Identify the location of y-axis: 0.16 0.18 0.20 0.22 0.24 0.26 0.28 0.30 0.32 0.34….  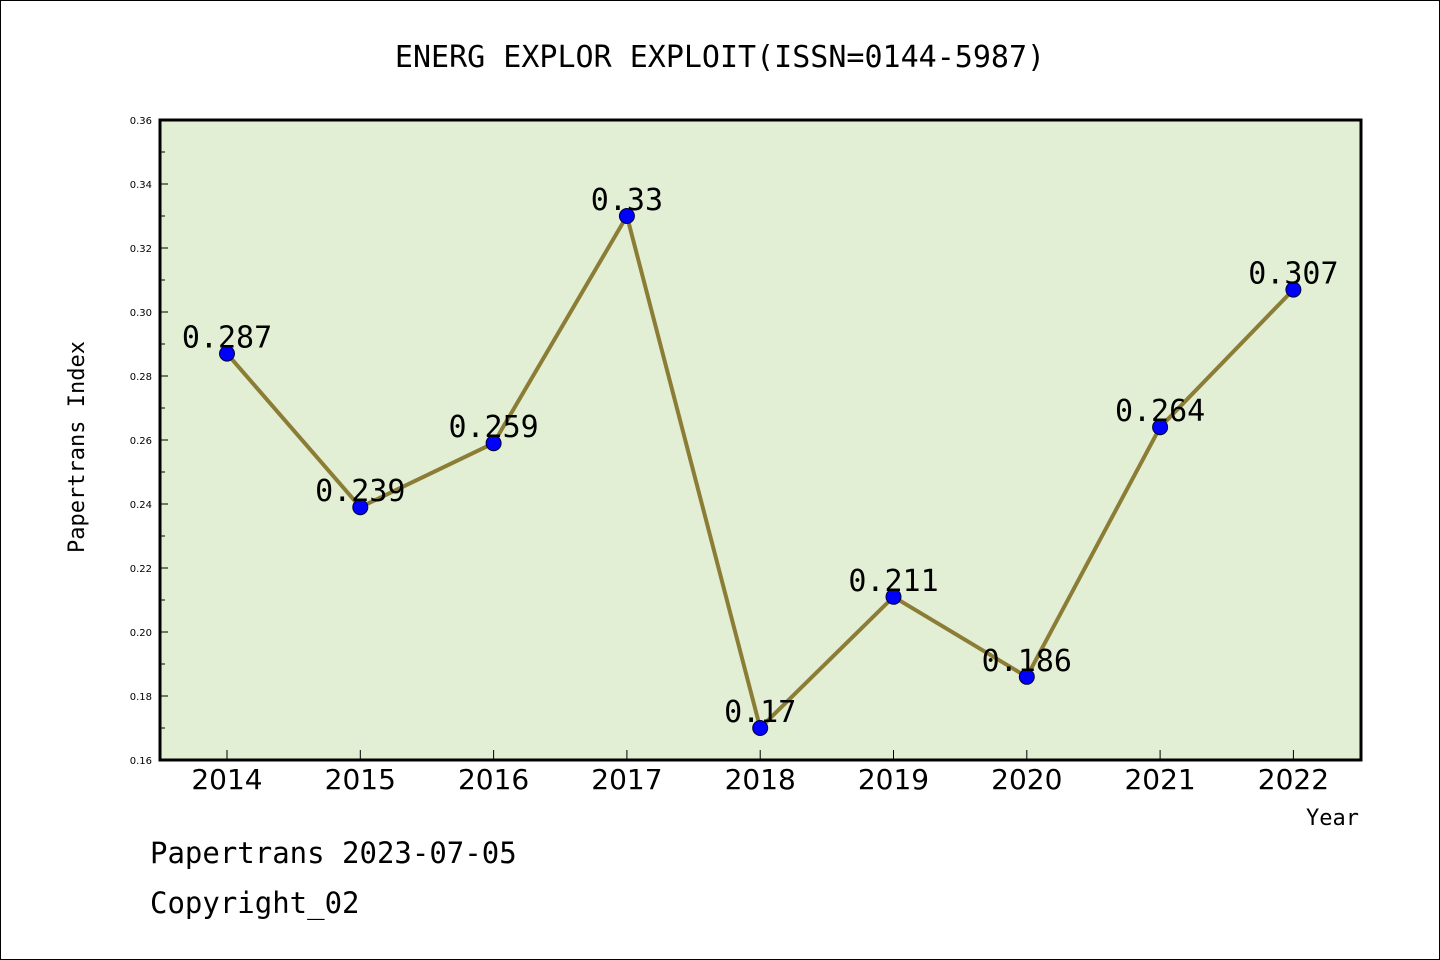
(149, 441).